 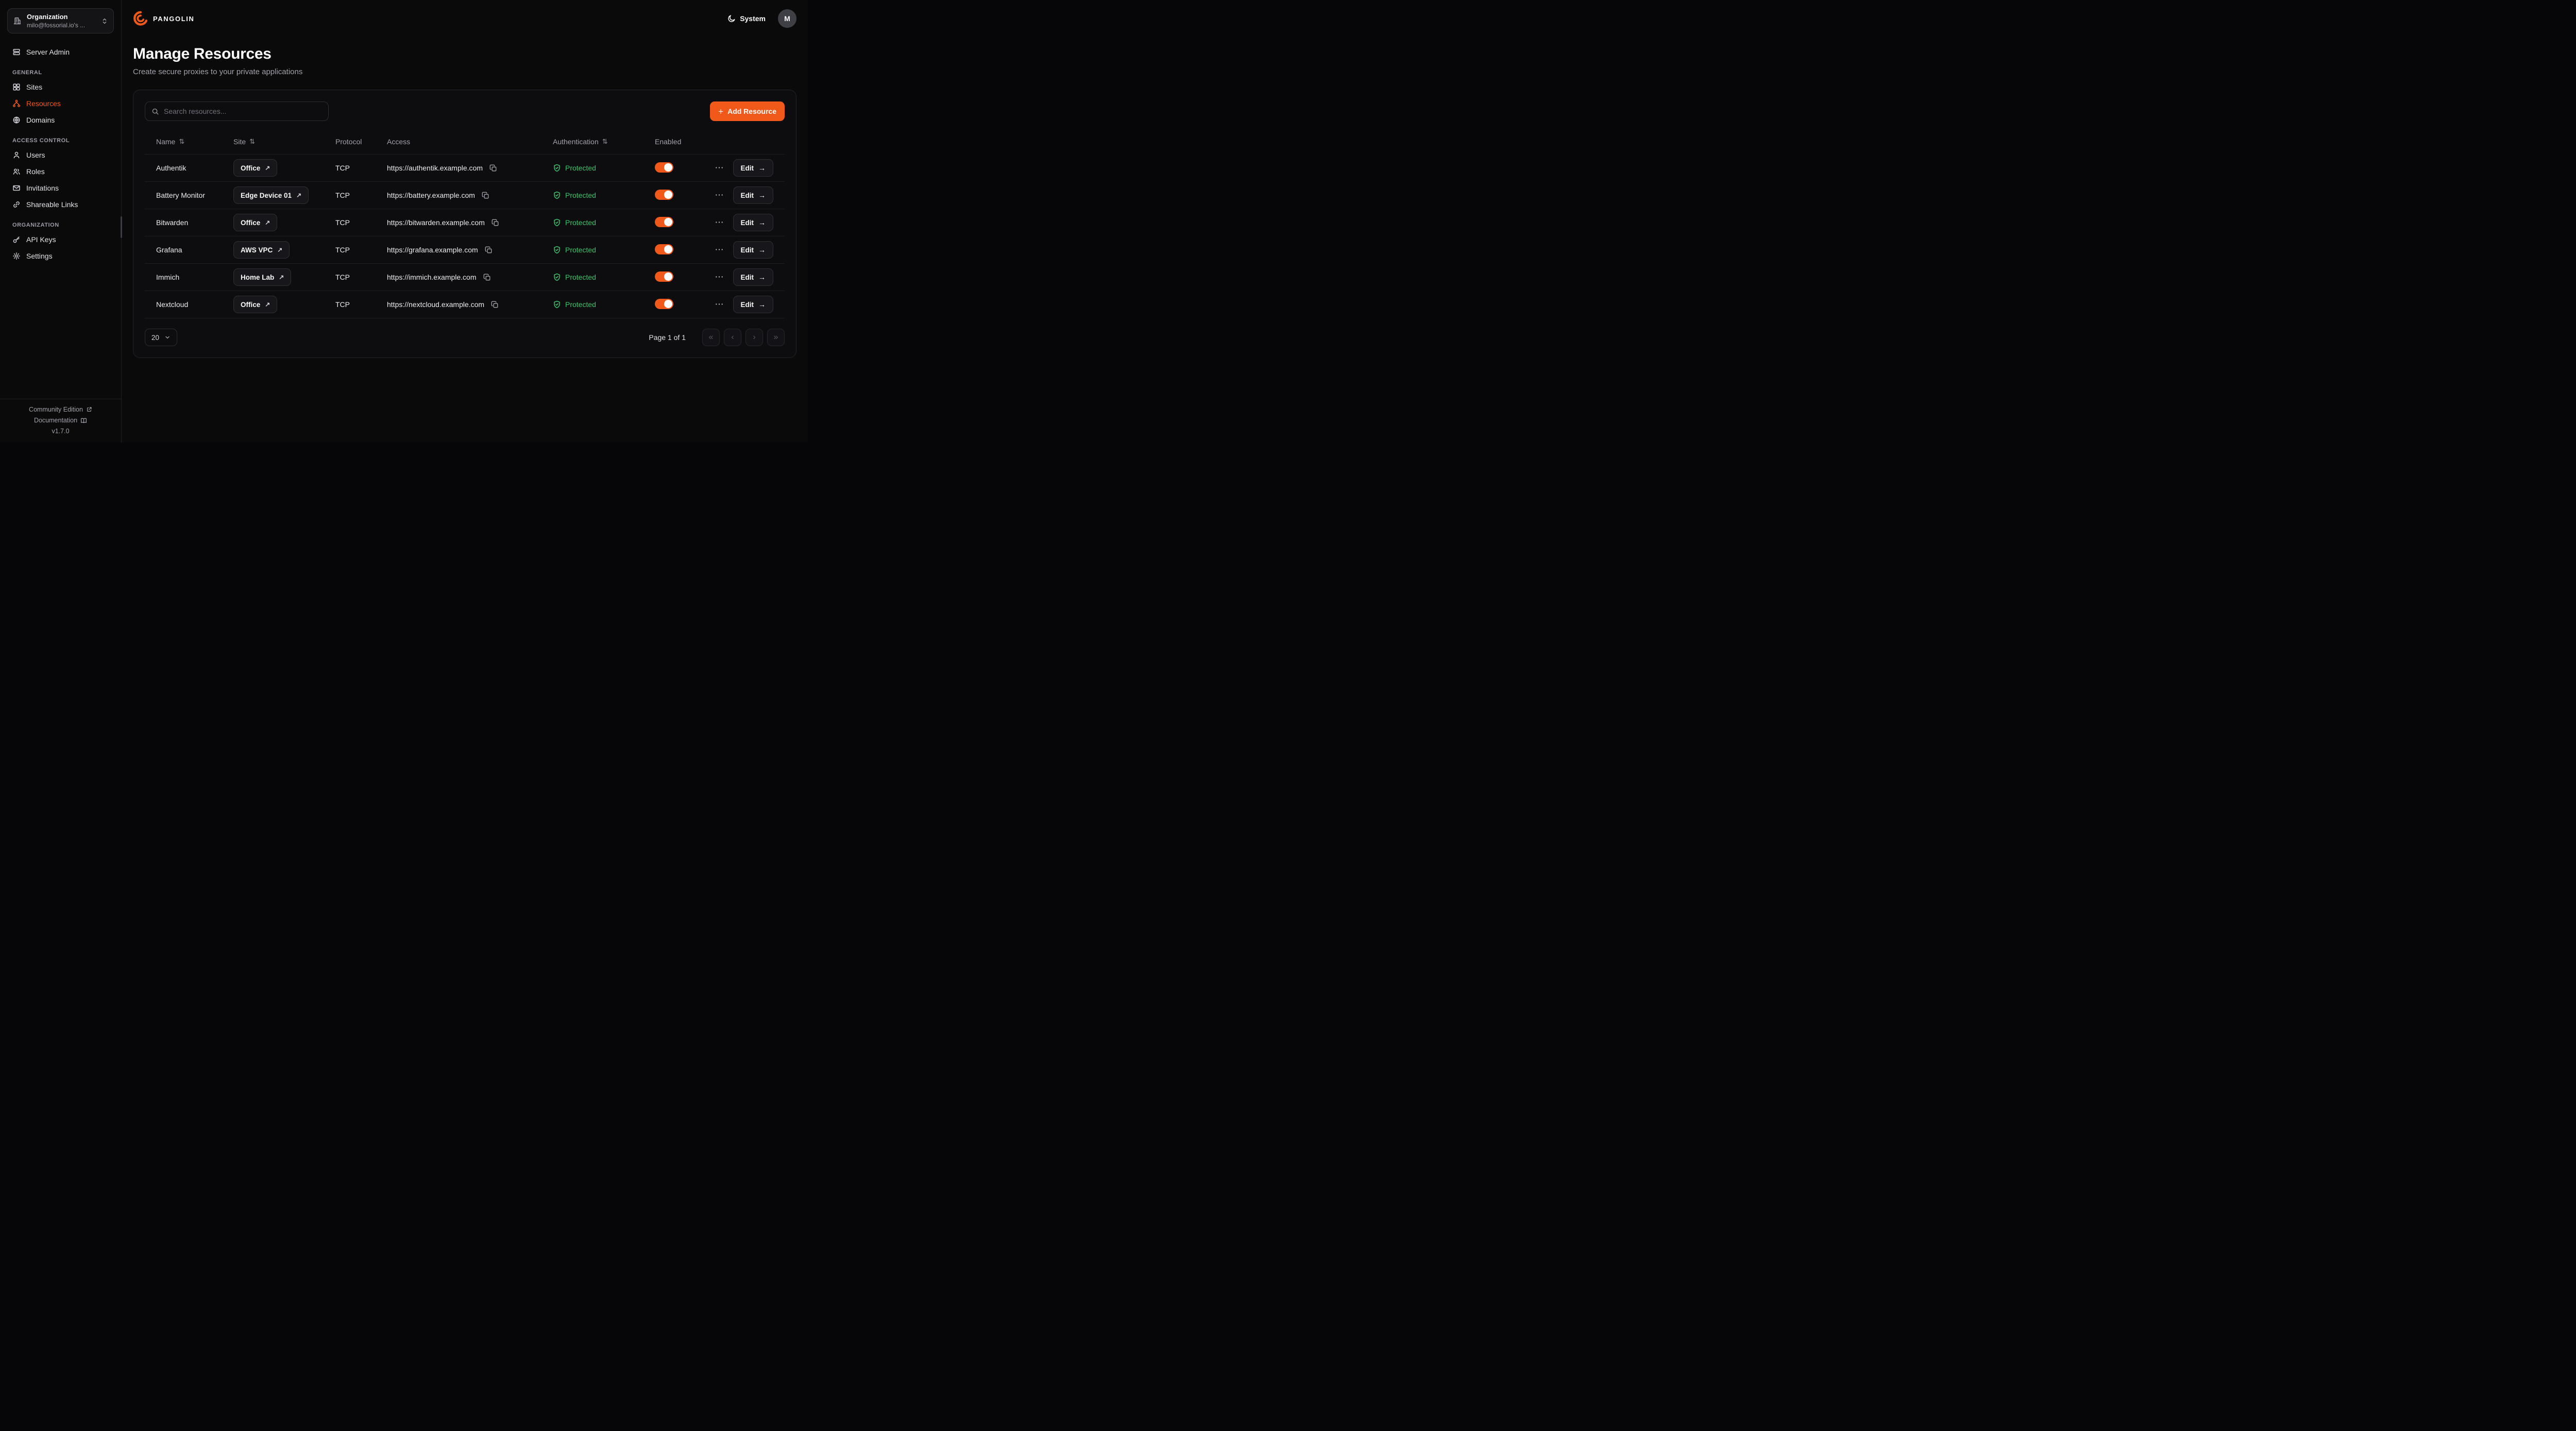 I want to click on first-page-button: «, so click(x=711, y=337).